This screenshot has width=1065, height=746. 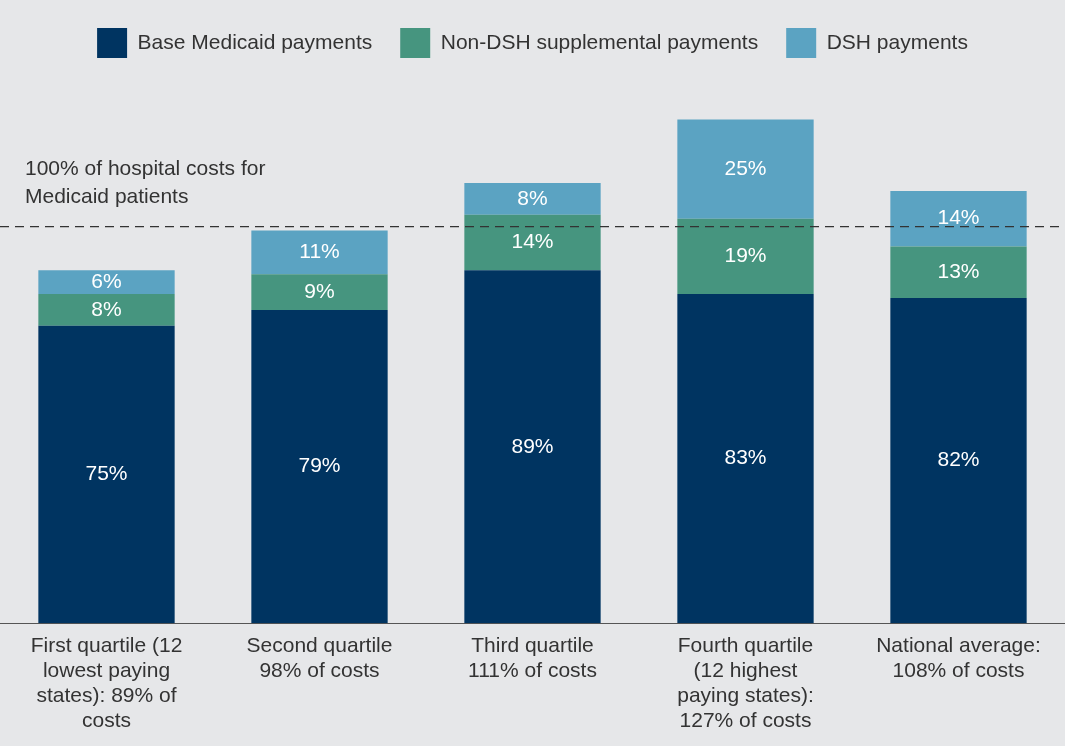 I want to click on data-label: 13%, so click(x=958, y=271).